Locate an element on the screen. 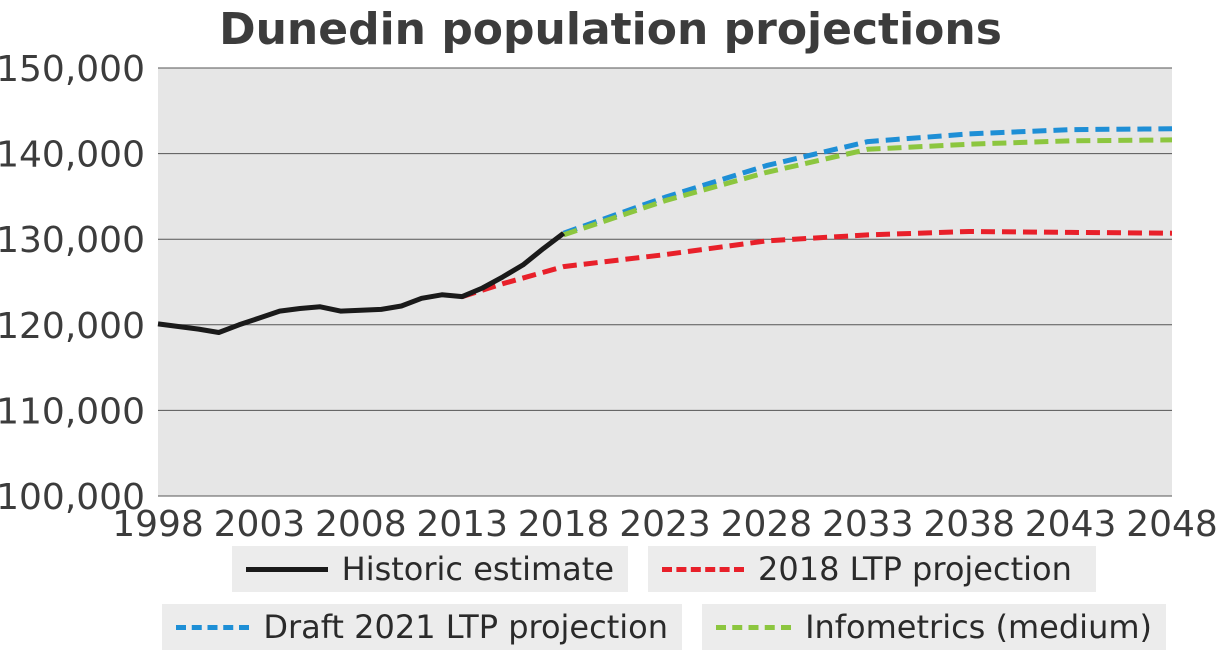 Image resolution: width=1221 pixels, height=662 pixels. x-tick-label: 2038 is located at coordinates (969, 524).